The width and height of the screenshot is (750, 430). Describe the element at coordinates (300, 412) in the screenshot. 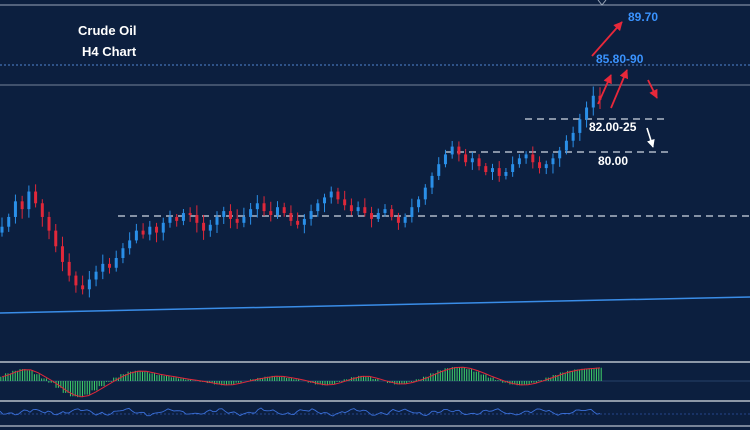

I see `rsi-line` at that location.